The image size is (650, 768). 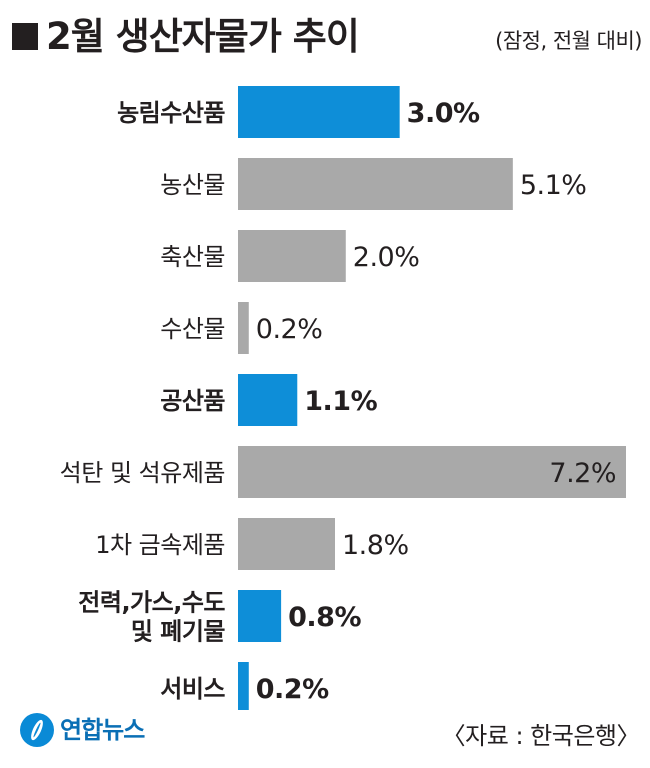 I want to click on category-label-7-1: 및 폐기물, so click(x=178, y=632).